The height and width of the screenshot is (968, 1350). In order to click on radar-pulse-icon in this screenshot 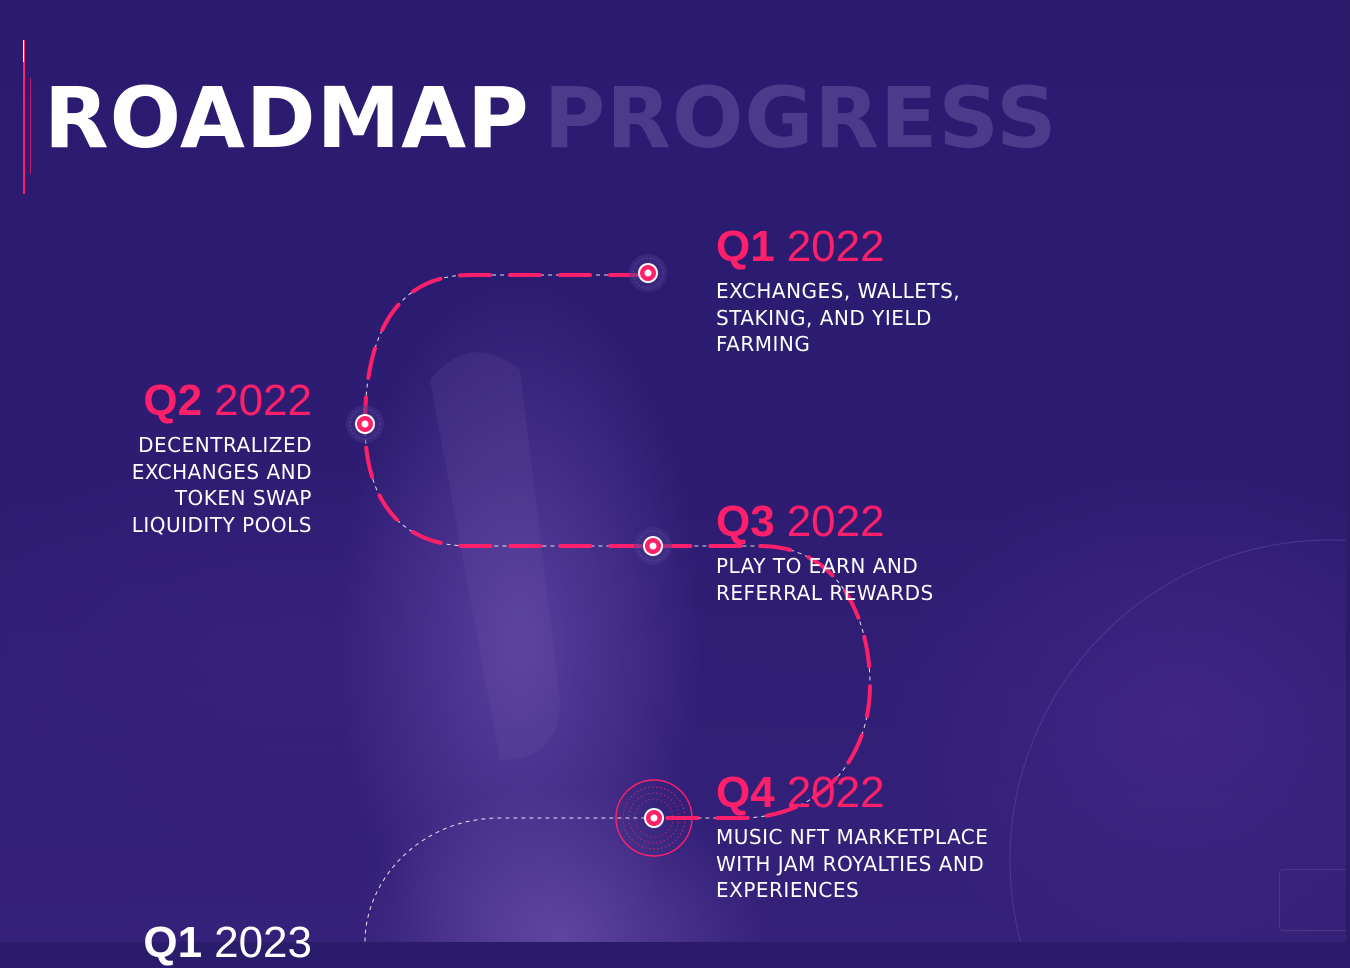, I will do `click(654, 818)`.